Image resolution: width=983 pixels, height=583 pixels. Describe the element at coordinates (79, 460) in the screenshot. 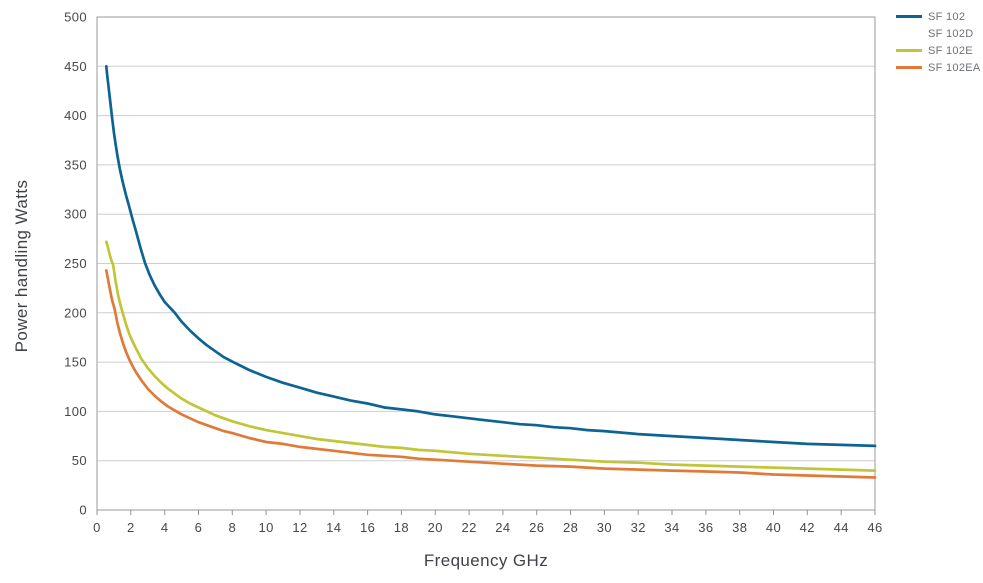

I see `y-tick-label-50: 50` at that location.